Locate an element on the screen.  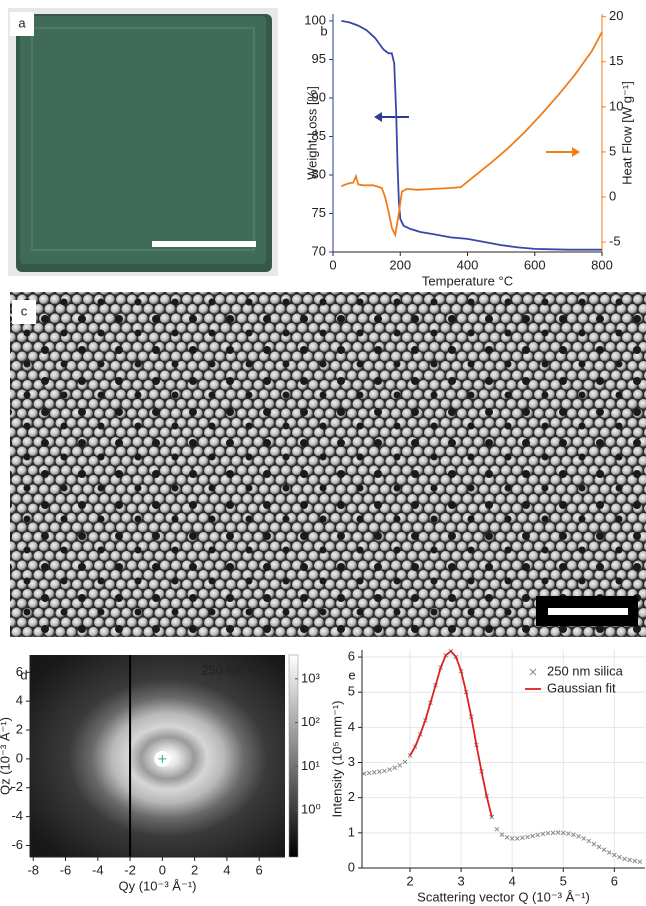
arrow-annotations is located at coordinates (477, 134).